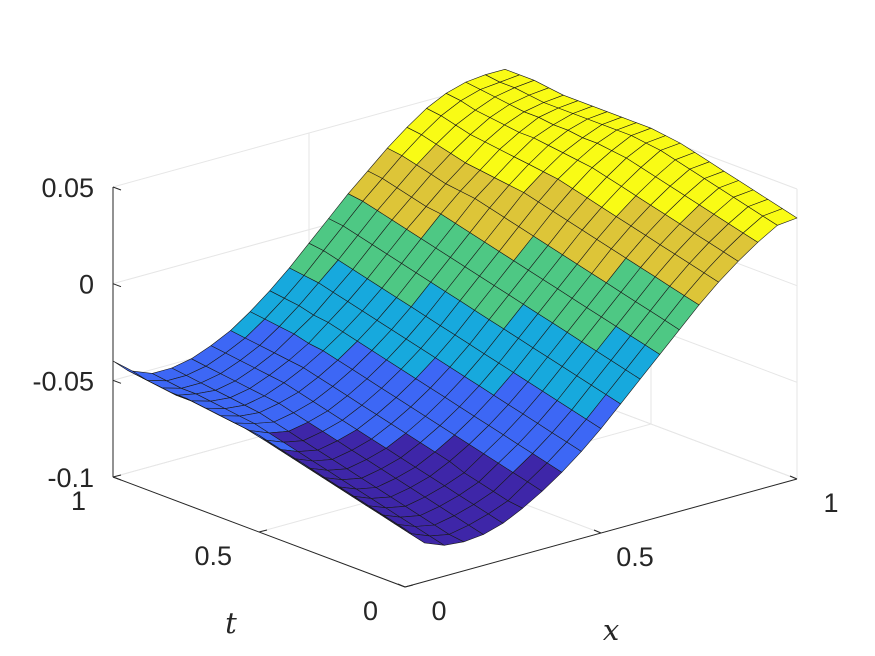 The image size is (875, 656). What do you see at coordinates (86, 285) in the screenshot?
I see `z-tick-label: 0` at bounding box center [86, 285].